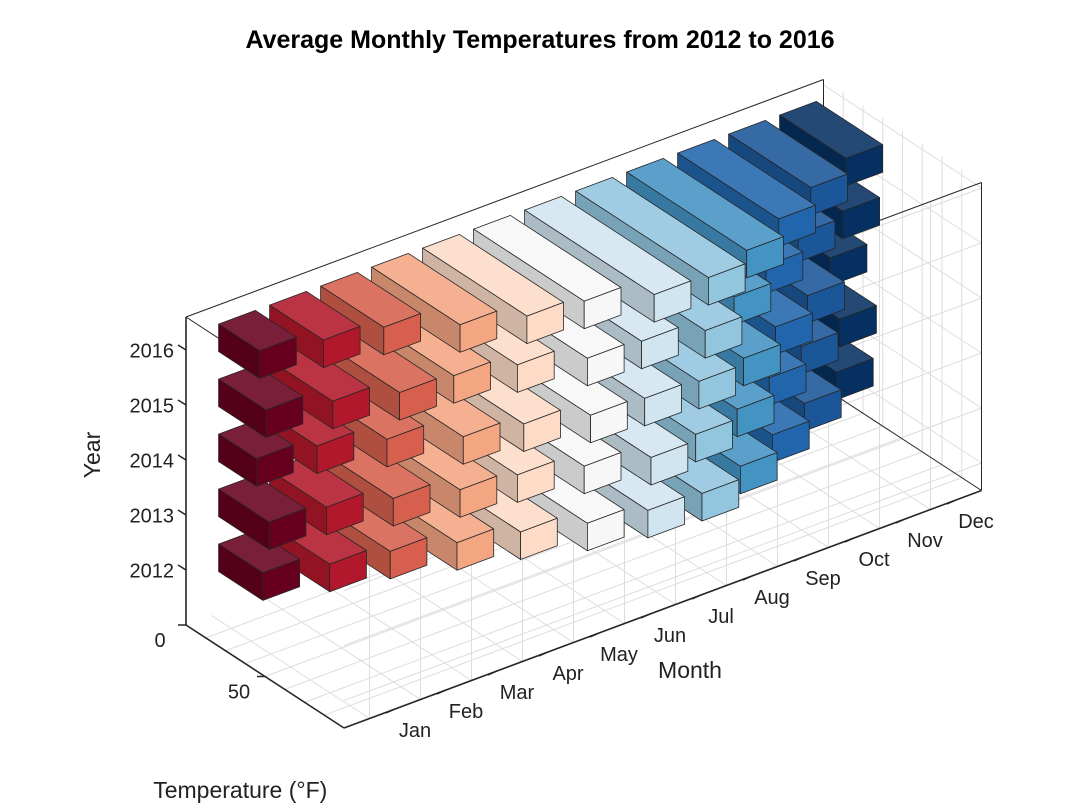 The height and width of the screenshot is (809, 1080). I want to click on month-tick-label: Aug, so click(772, 598).